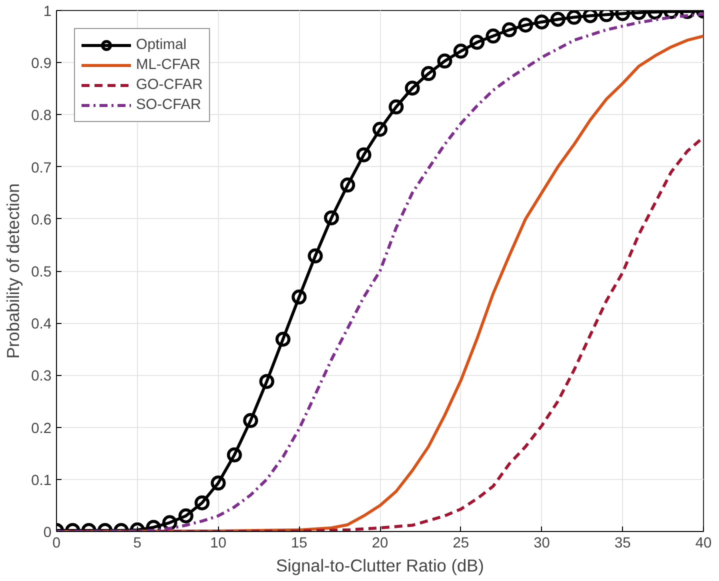 The height and width of the screenshot is (581, 719). What do you see at coordinates (218, 544) in the screenshot?
I see `x-tick-label: 10` at bounding box center [218, 544].